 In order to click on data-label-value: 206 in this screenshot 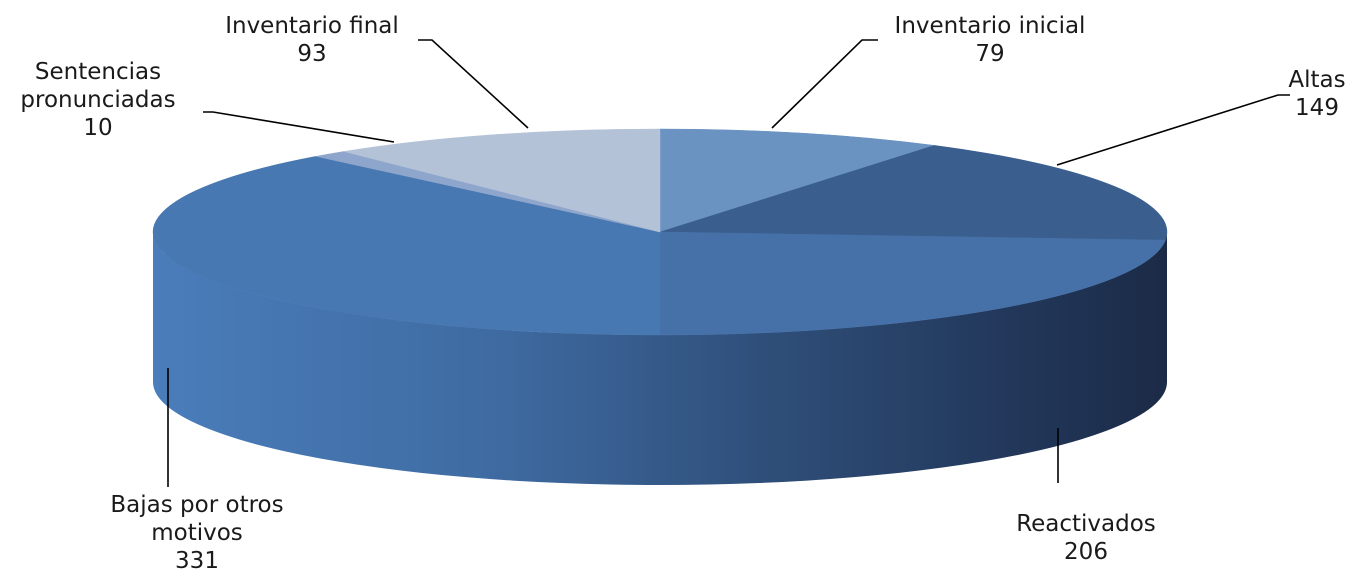, I will do `click(1086, 552)`.